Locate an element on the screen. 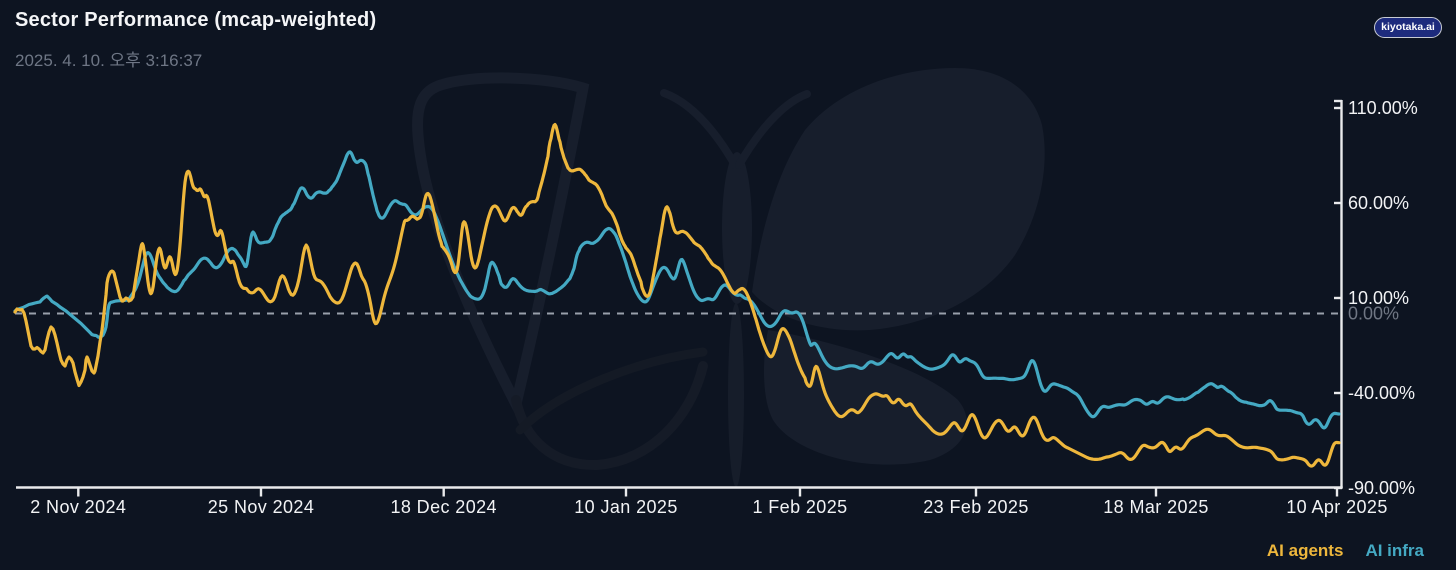 The height and width of the screenshot is (570, 1456). svg-text: 10 Apr 2025 is located at coordinates (1336, 507).